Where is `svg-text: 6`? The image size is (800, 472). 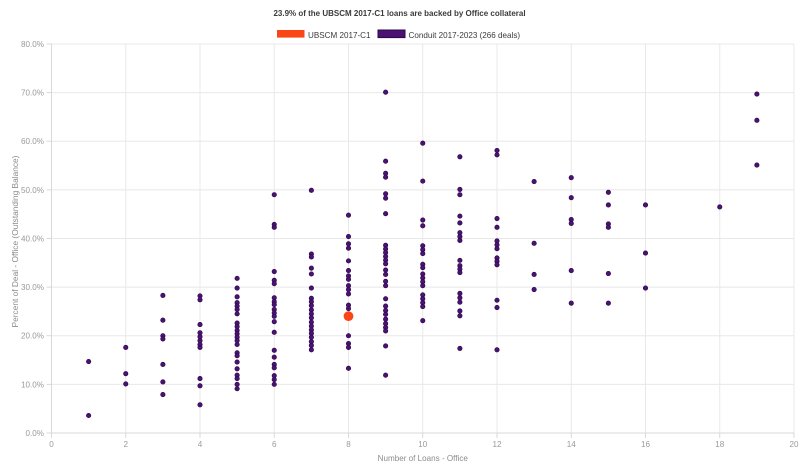 svg-text: 6 is located at coordinates (274, 444).